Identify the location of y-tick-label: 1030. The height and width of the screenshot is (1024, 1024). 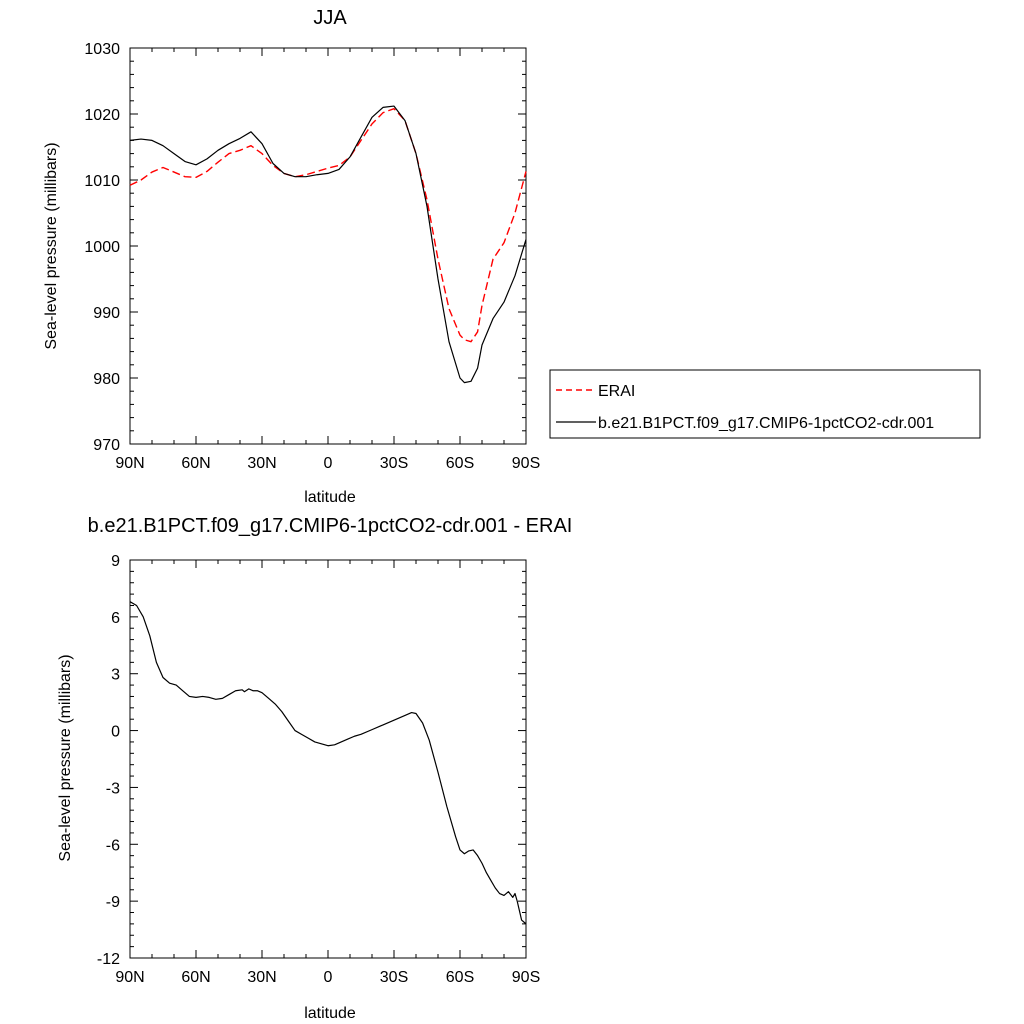
(102, 49).